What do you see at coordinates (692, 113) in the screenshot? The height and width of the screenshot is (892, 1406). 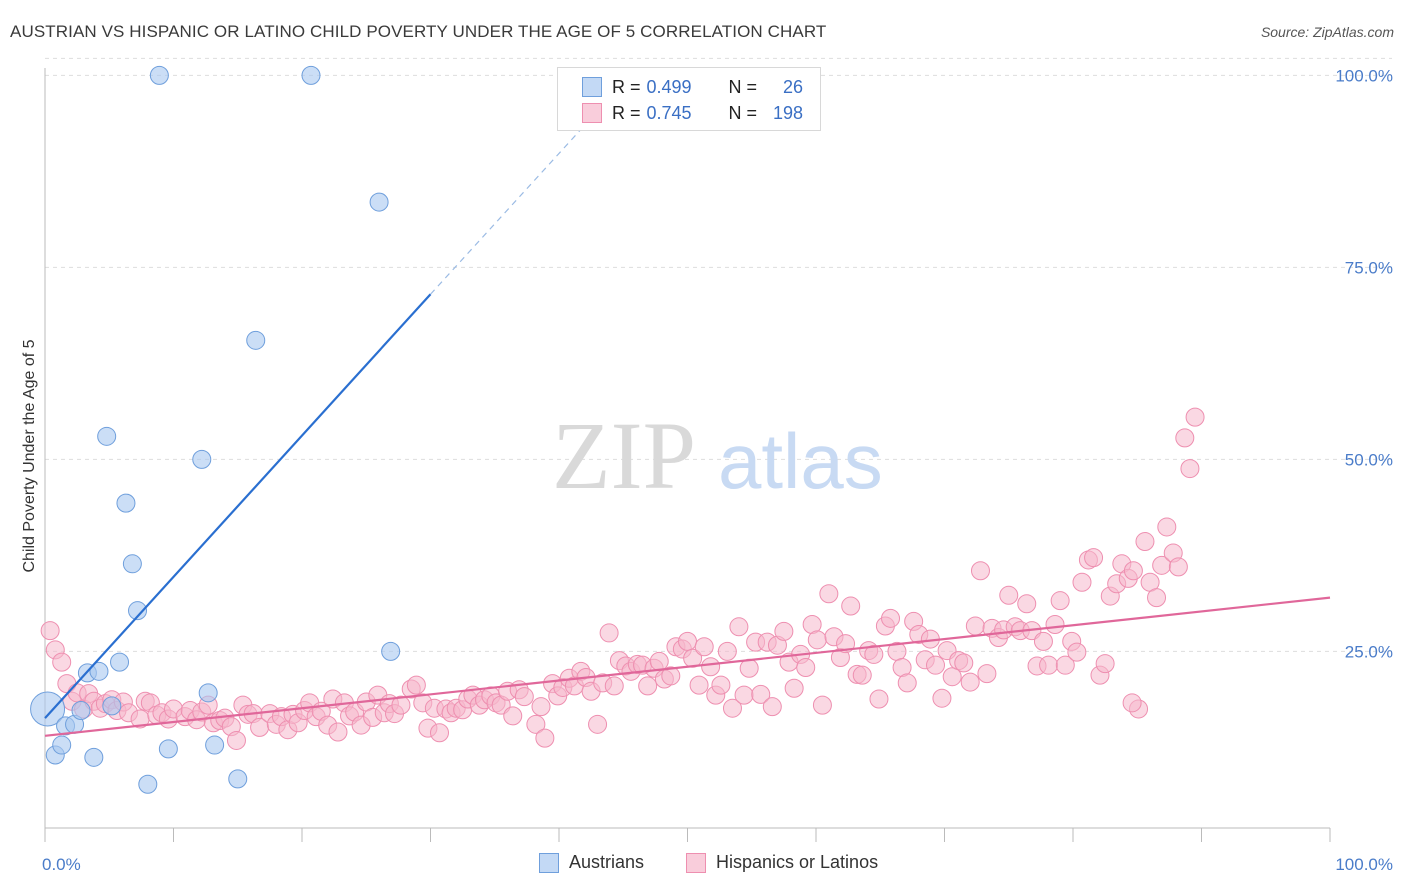 I see `legend-row-hispanics: R = 0.745 N = 198` at bounding box center [692, 113].